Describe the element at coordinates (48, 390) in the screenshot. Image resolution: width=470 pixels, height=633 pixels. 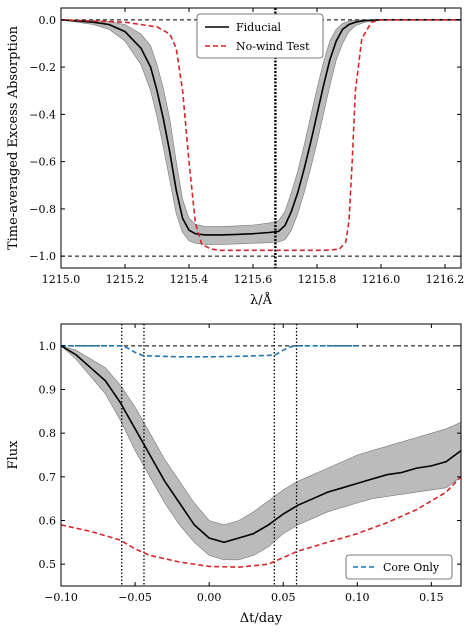
I see `y-tick-label: 0.9` at that location.